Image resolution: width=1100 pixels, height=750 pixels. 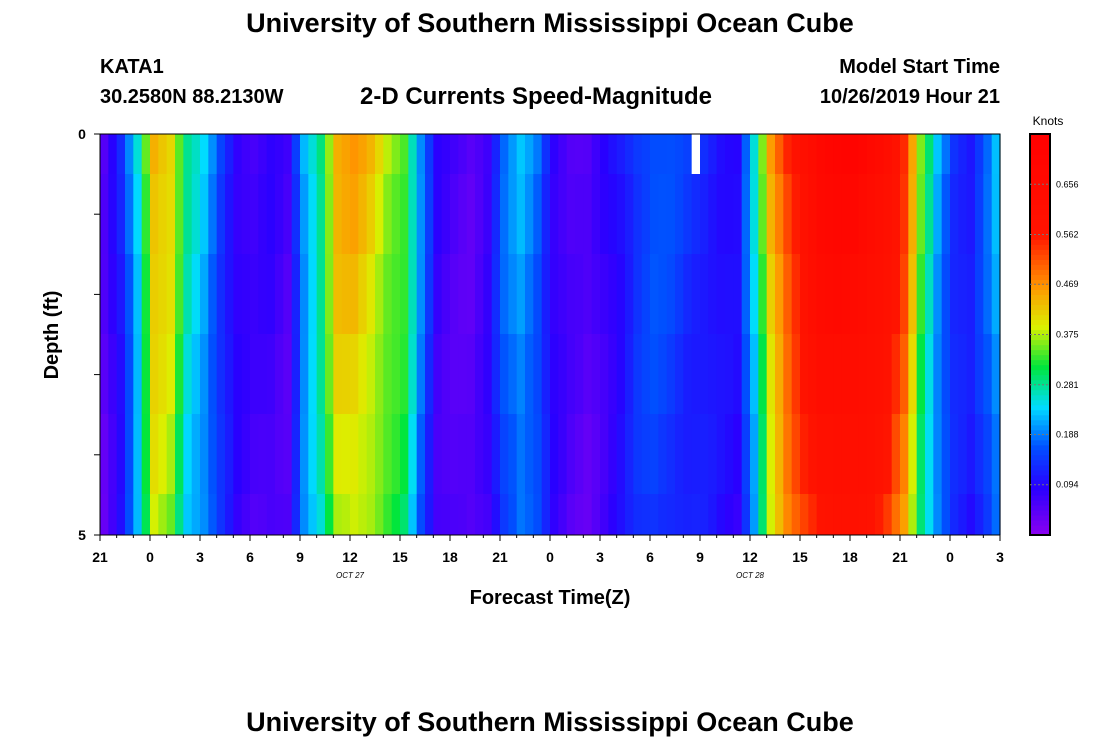 I want to click on model-start-label: Model Start Time, so click(x=919, y=67).